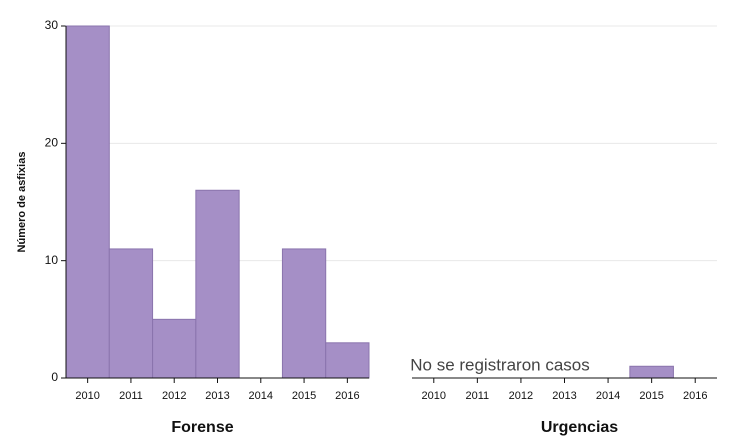 The height and width of the screenshot is (440, 732). Describe the element at coordinates (579, 427) in the screenshot. I see `panel-title: Urgencias` at that location.